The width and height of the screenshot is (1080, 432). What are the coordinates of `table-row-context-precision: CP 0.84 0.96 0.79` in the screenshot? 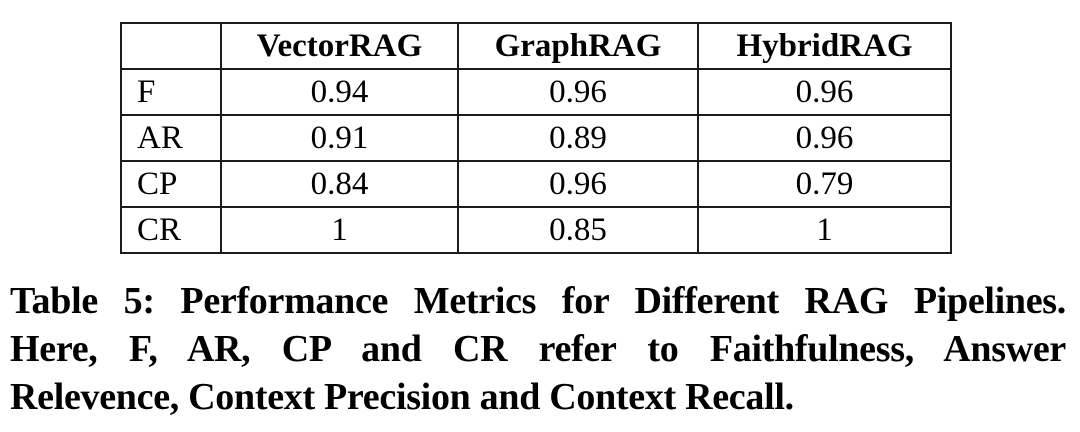 It's located at (536, 184).